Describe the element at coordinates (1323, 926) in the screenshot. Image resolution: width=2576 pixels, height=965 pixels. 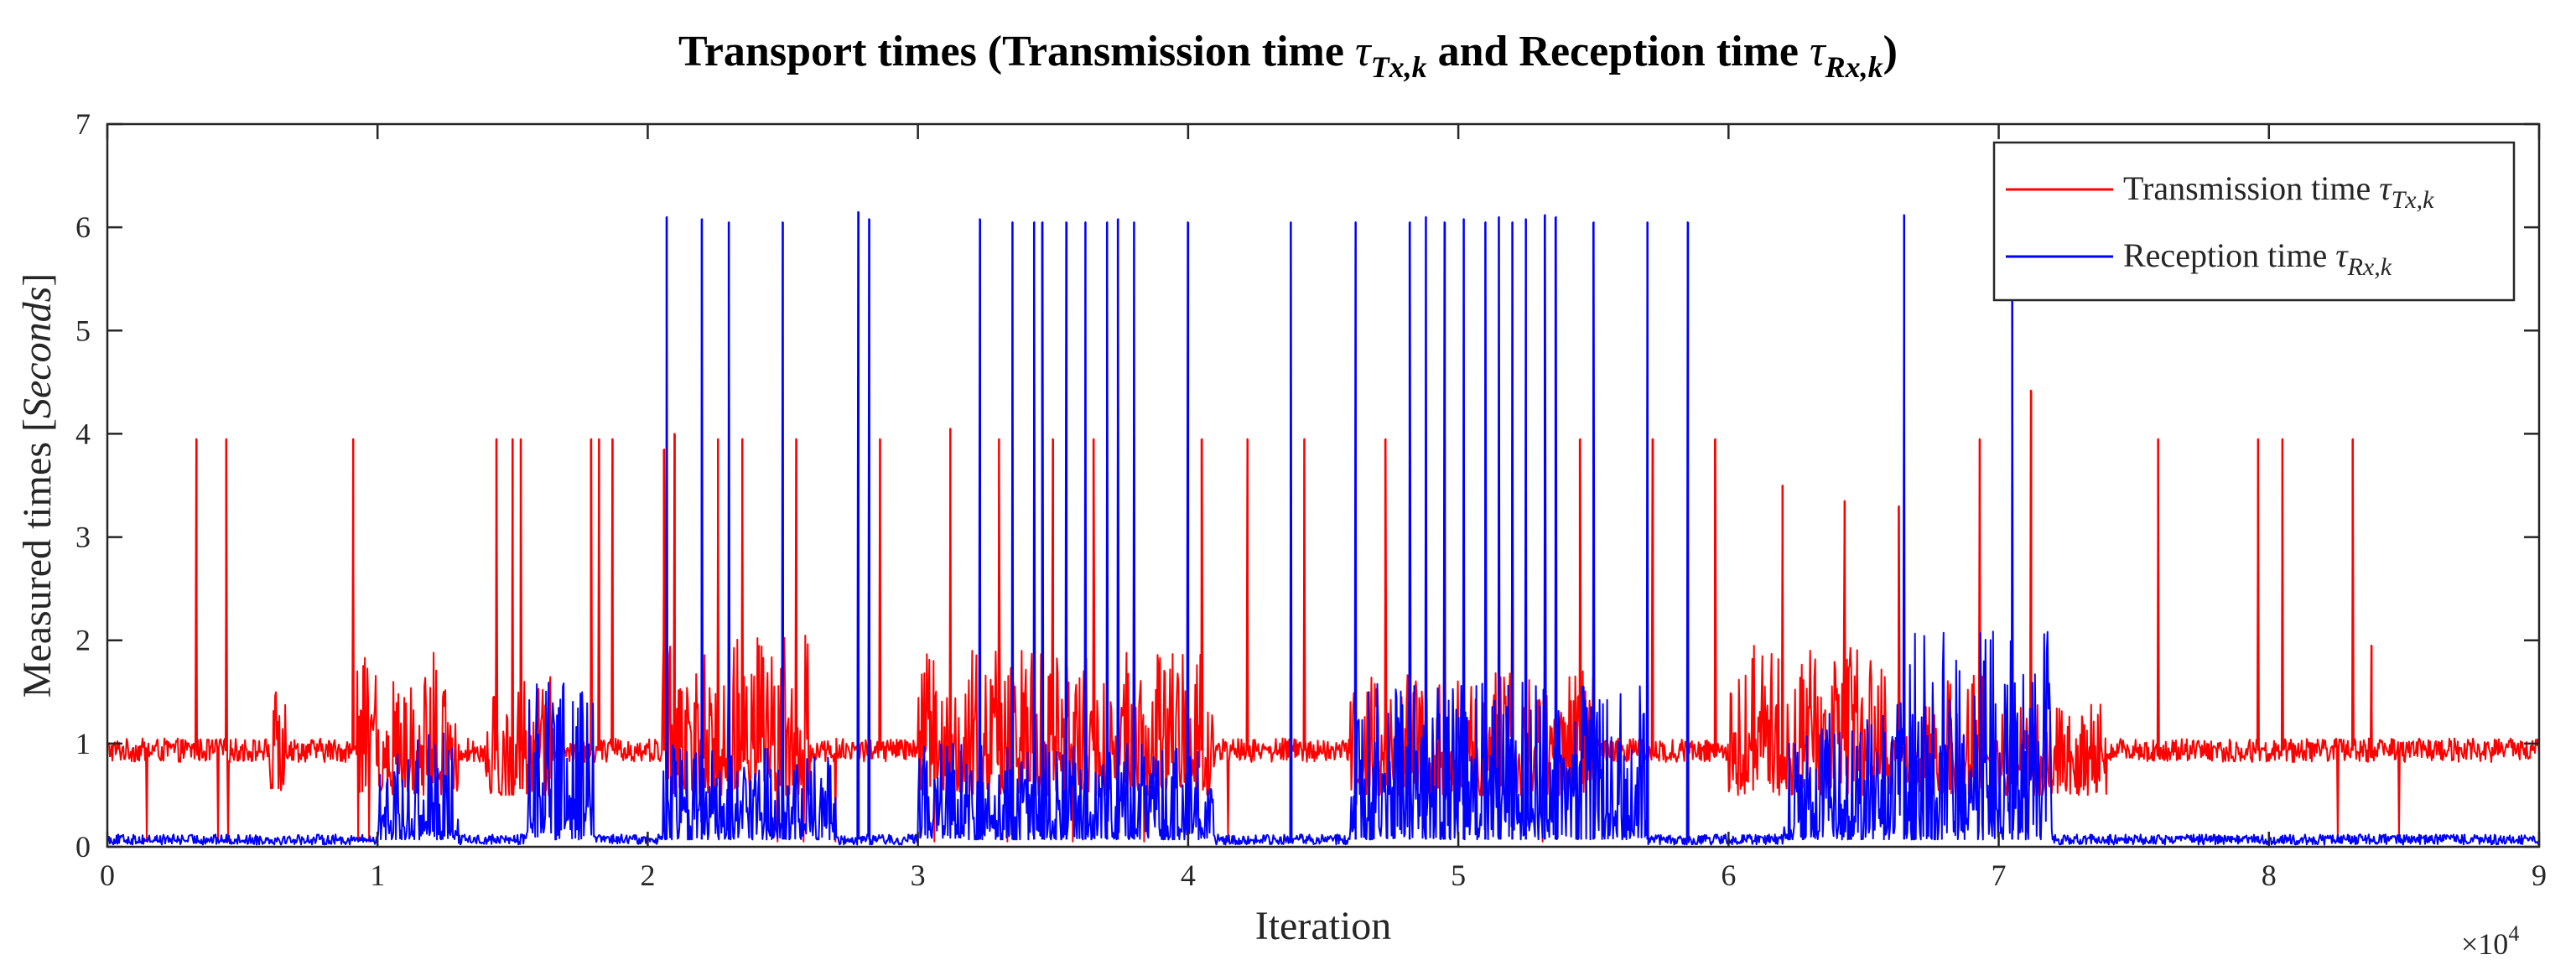
I see `x-axis-label: Iteration` at that location.